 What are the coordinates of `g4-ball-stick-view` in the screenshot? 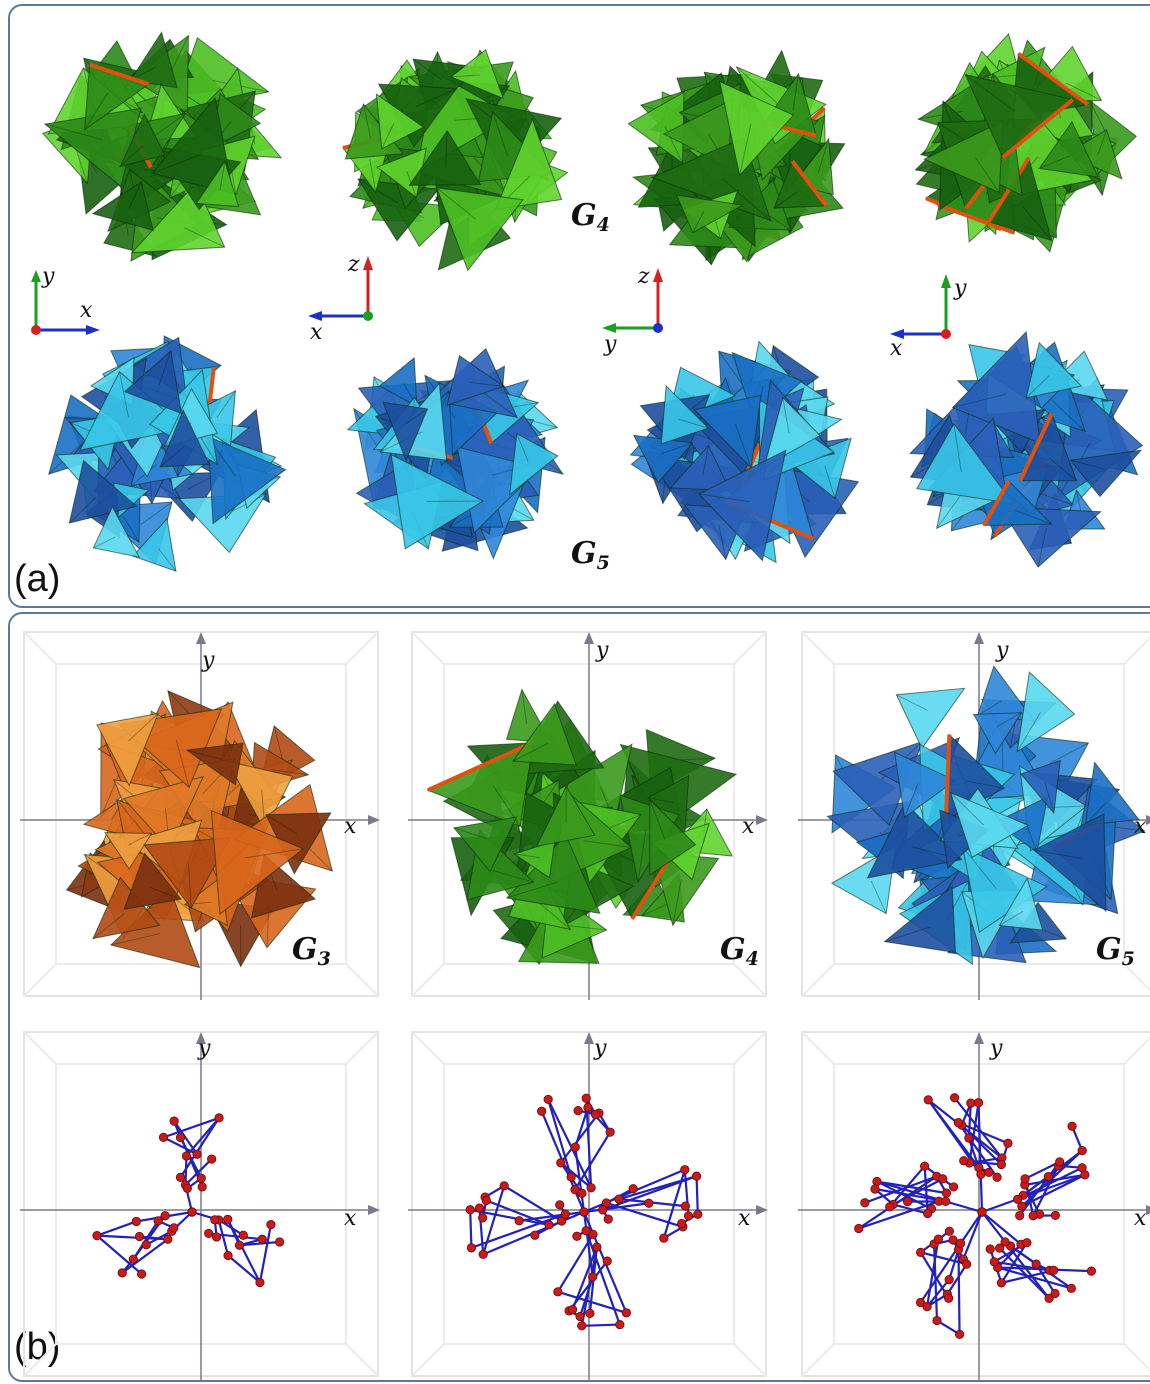 It's located at (589, 1202).